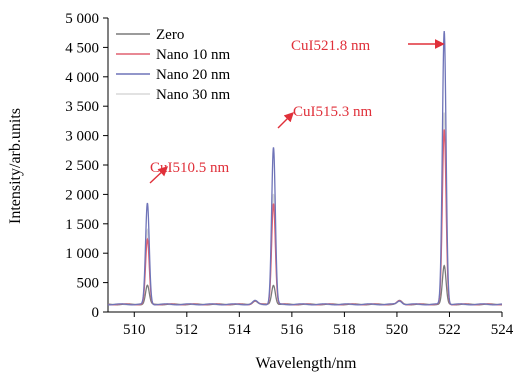 The height and width of the screenshot is (374, 519). Describe the element at coordinates (333, 112) in the screenshot. I see `annotation-label: CuI515.3 nm` at that location.